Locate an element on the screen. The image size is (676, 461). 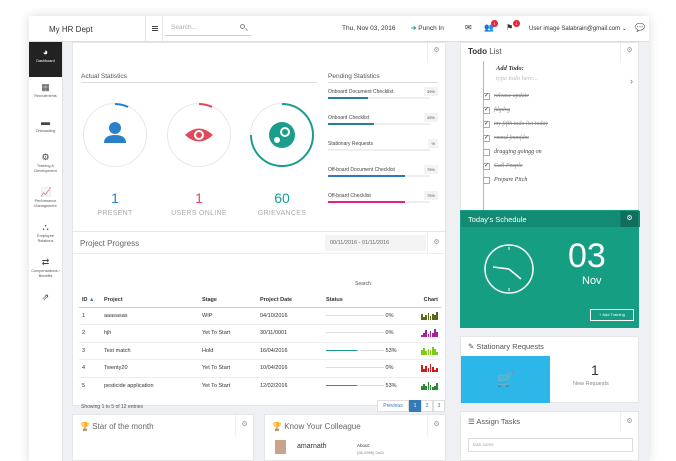
todo-item: ✓ rmmd fmmfdm is located at coordinates (506, 138).